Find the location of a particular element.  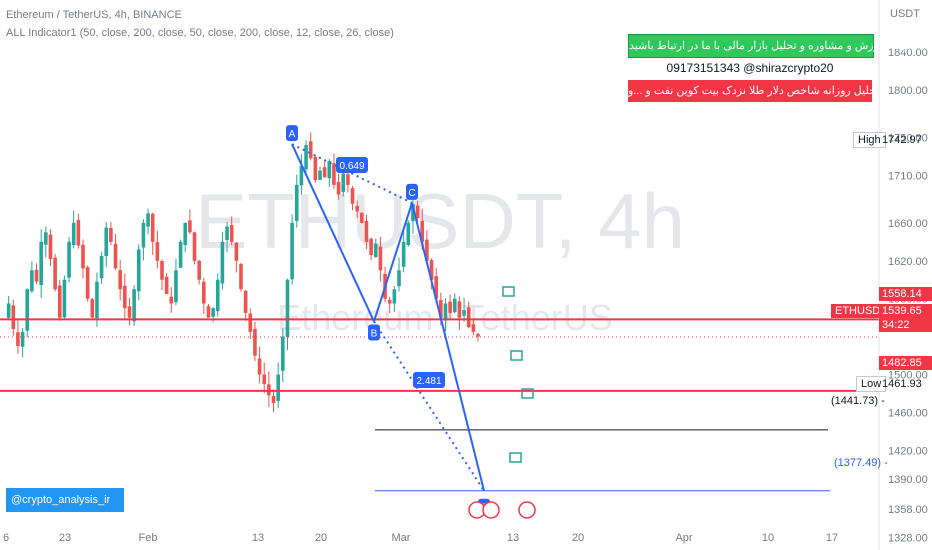

ticker-label: ETHUSDT is located at coordinates (861, 311).